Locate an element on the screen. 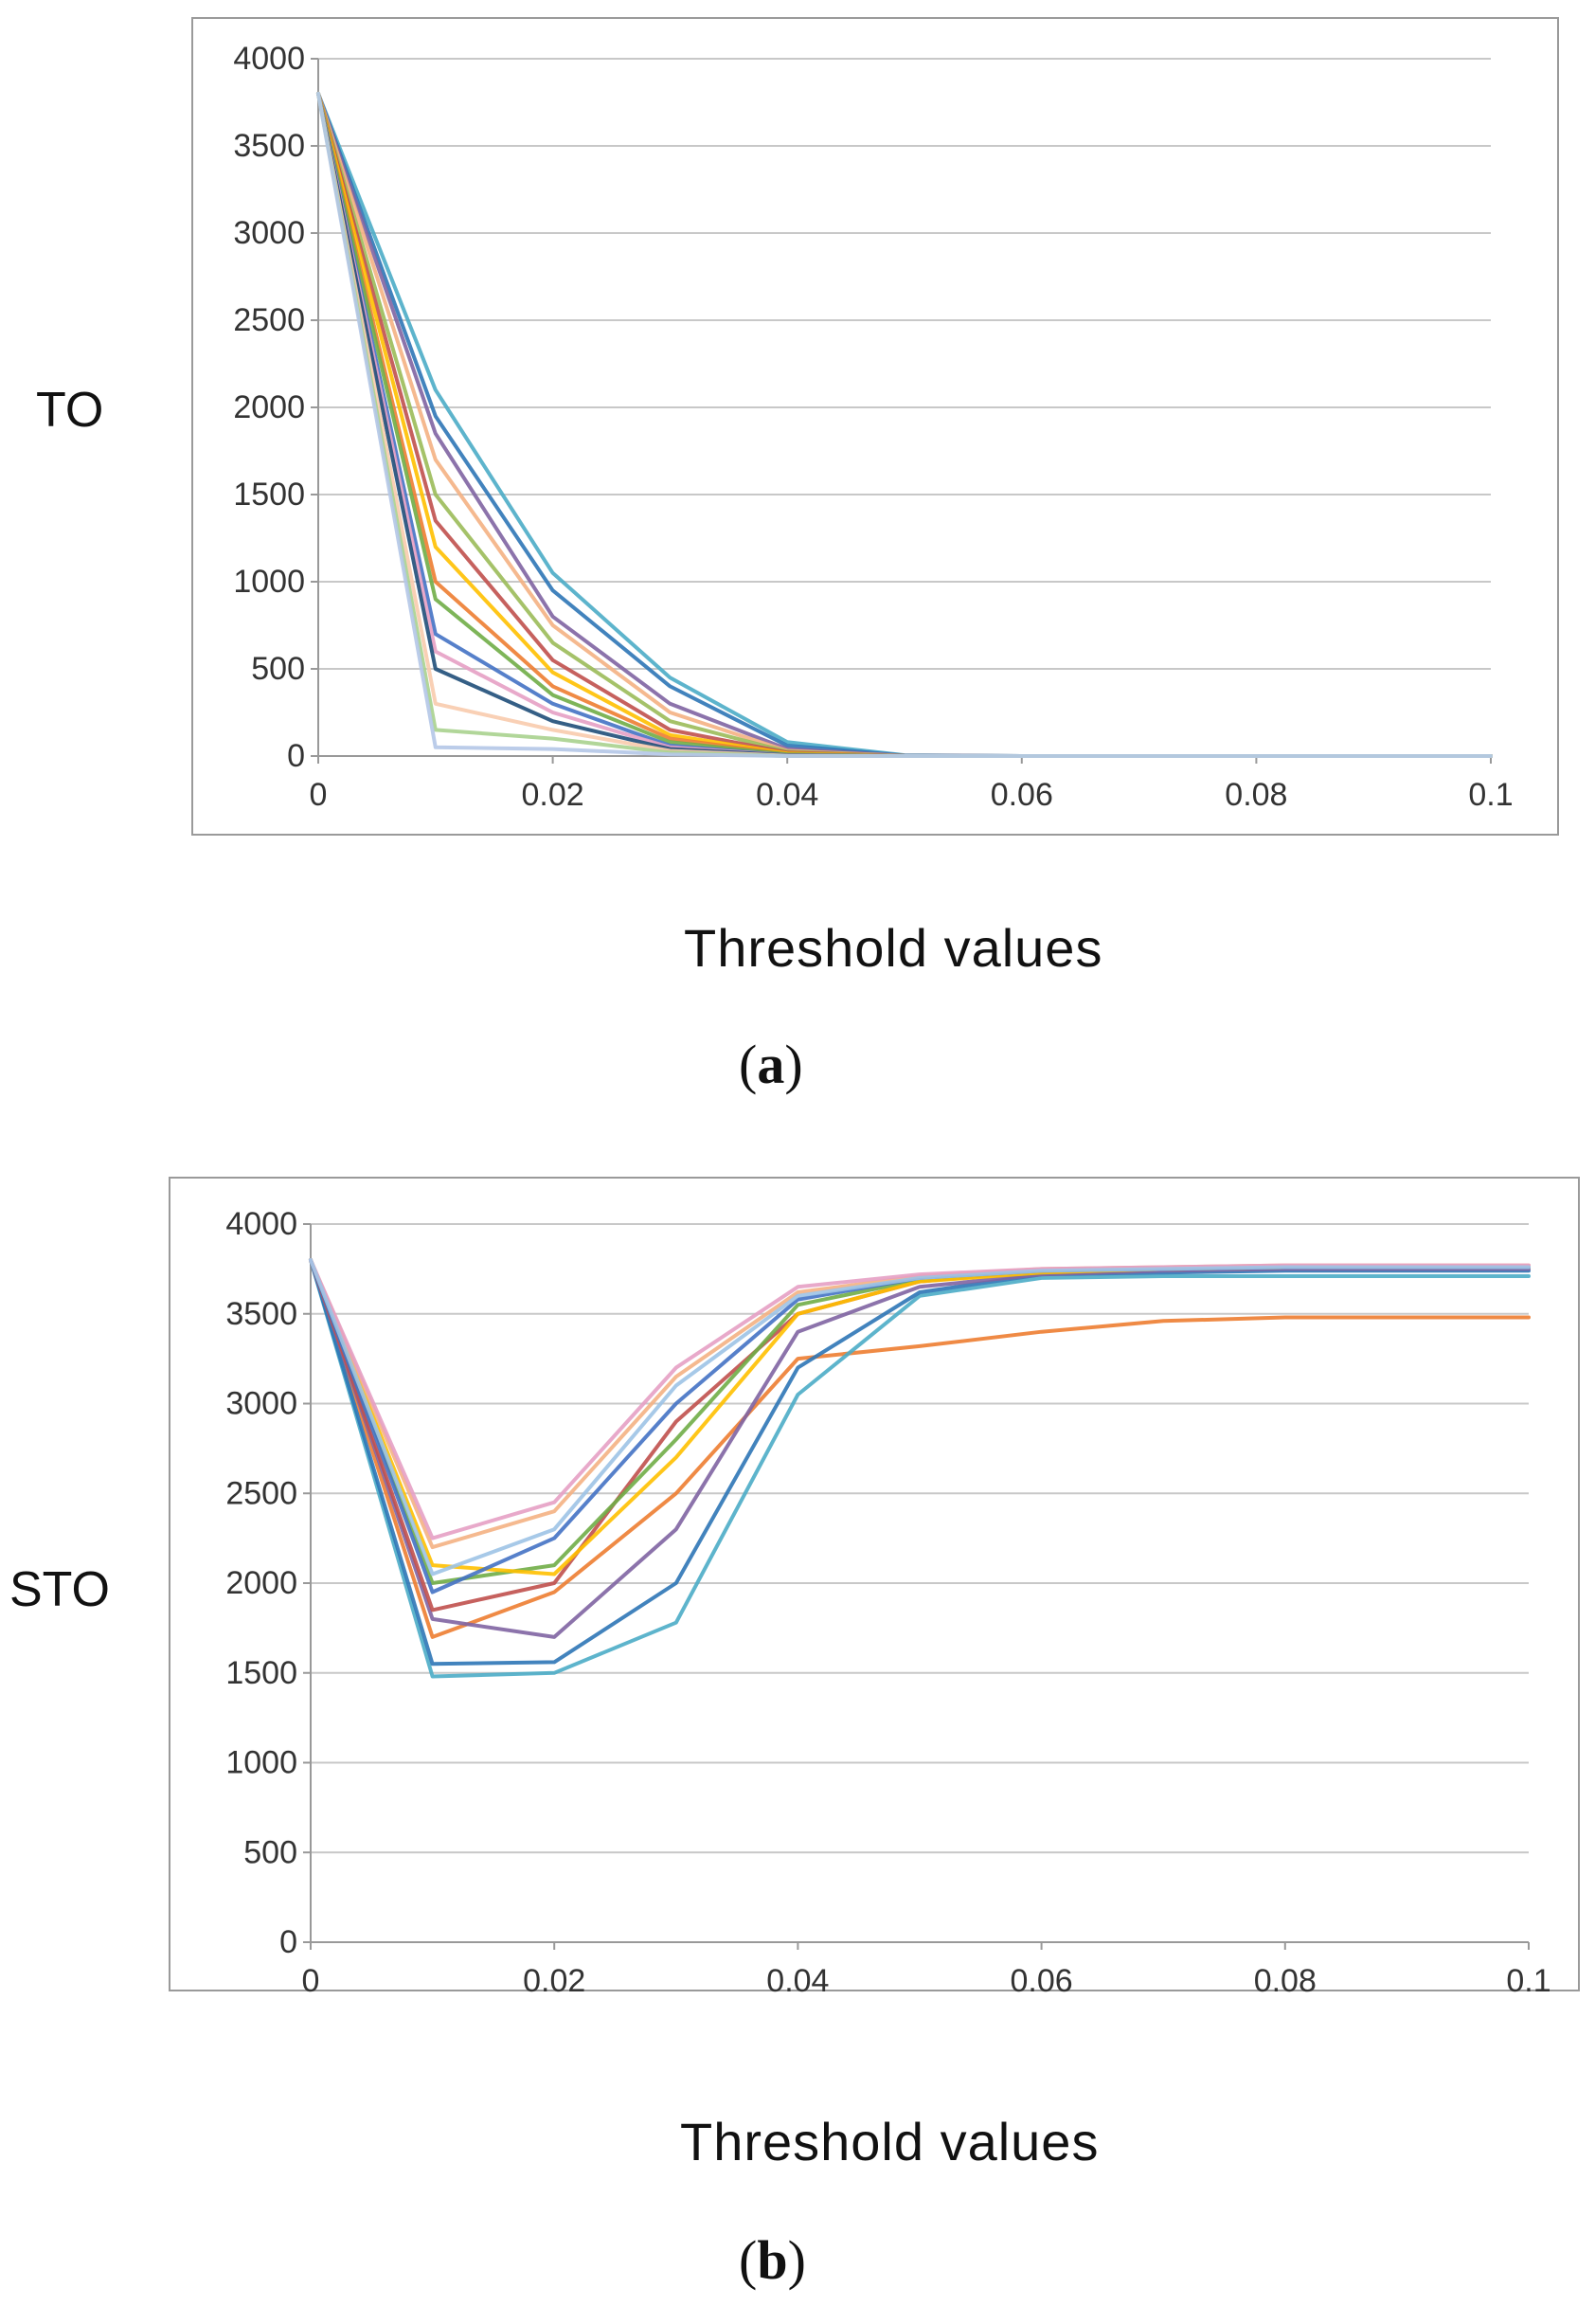 The height and width of the screenshot is (2324, 1595). x-axis-label-b: Threshold values is located at coordinates (890, 2141).